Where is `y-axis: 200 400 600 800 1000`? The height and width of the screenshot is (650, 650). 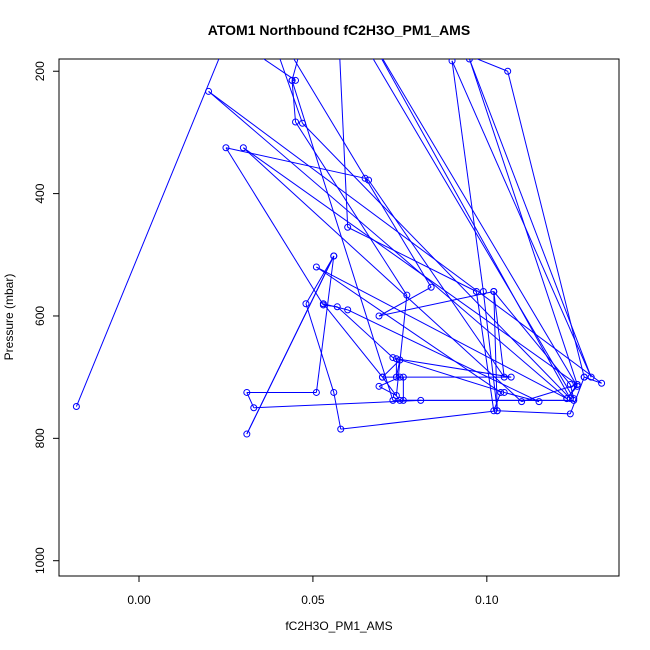 y-axis: 200 400 600 800 1000 is located at coordinates (46, 317).